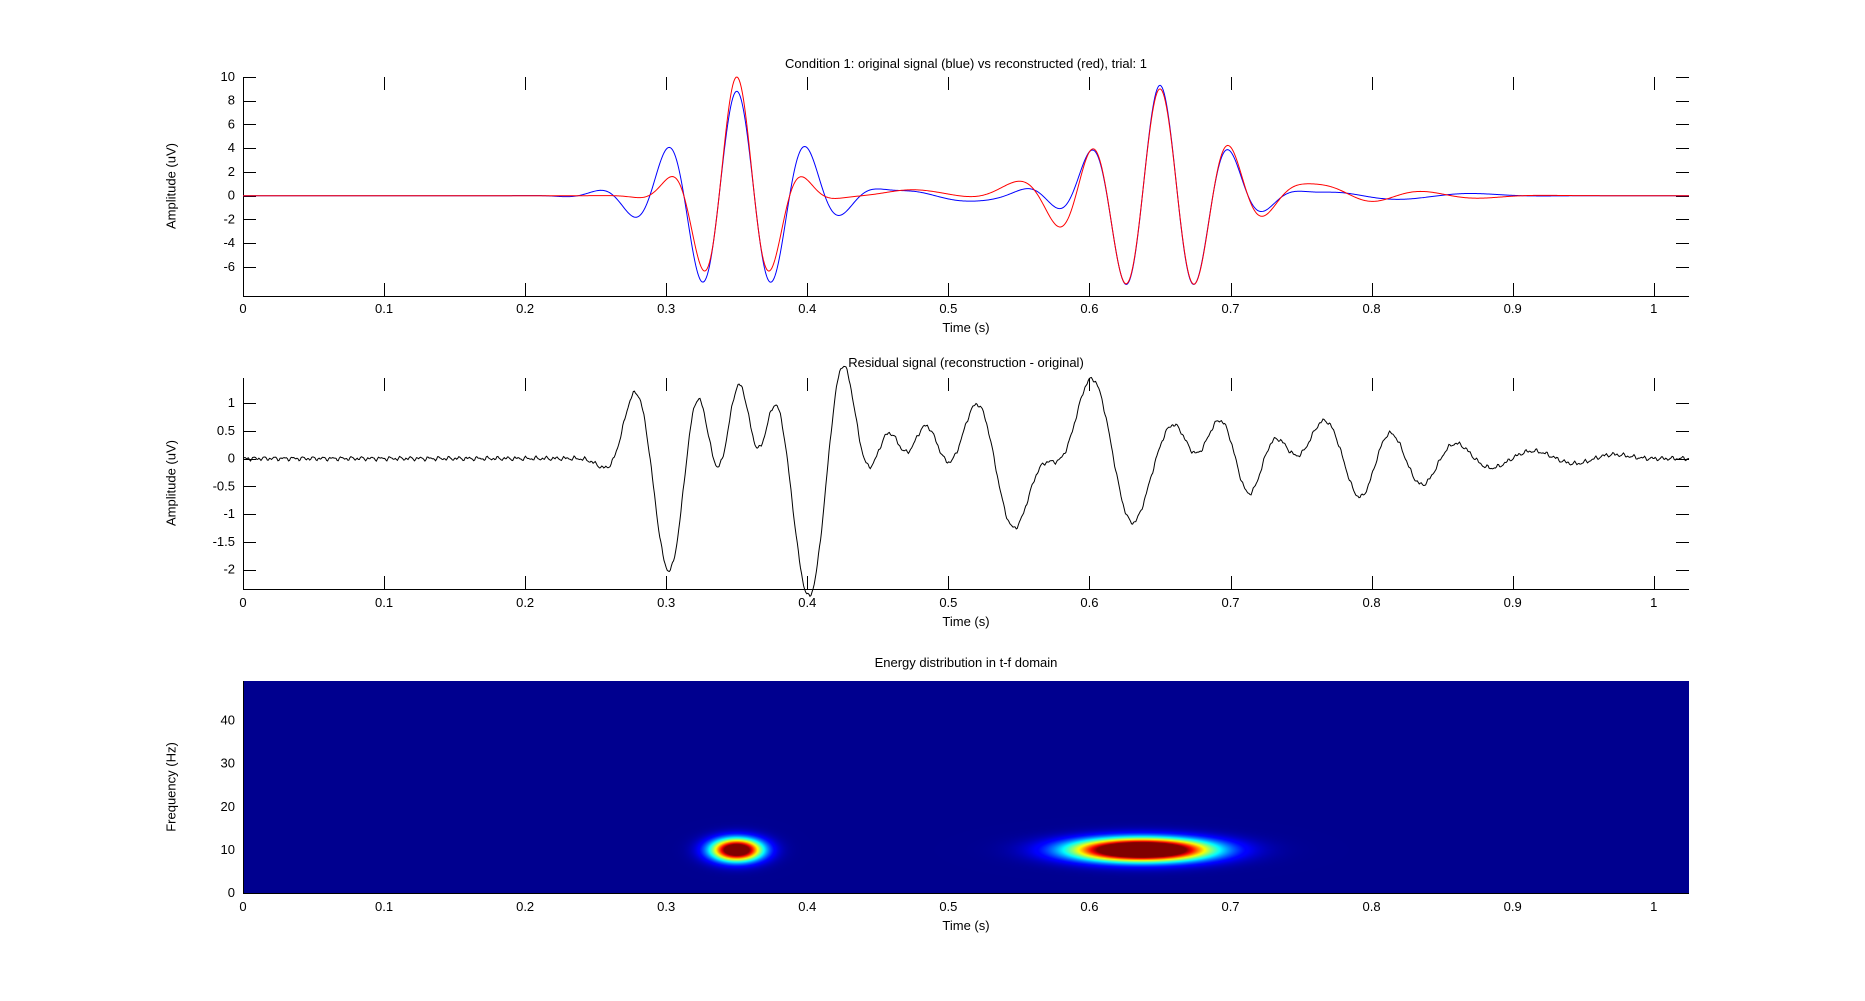 The image size is (1865, 1001). What do you see at coordinates (226, 430) in the screenshot?
I see `y-tick-label: 0.5` at bounding box center [226, 430].